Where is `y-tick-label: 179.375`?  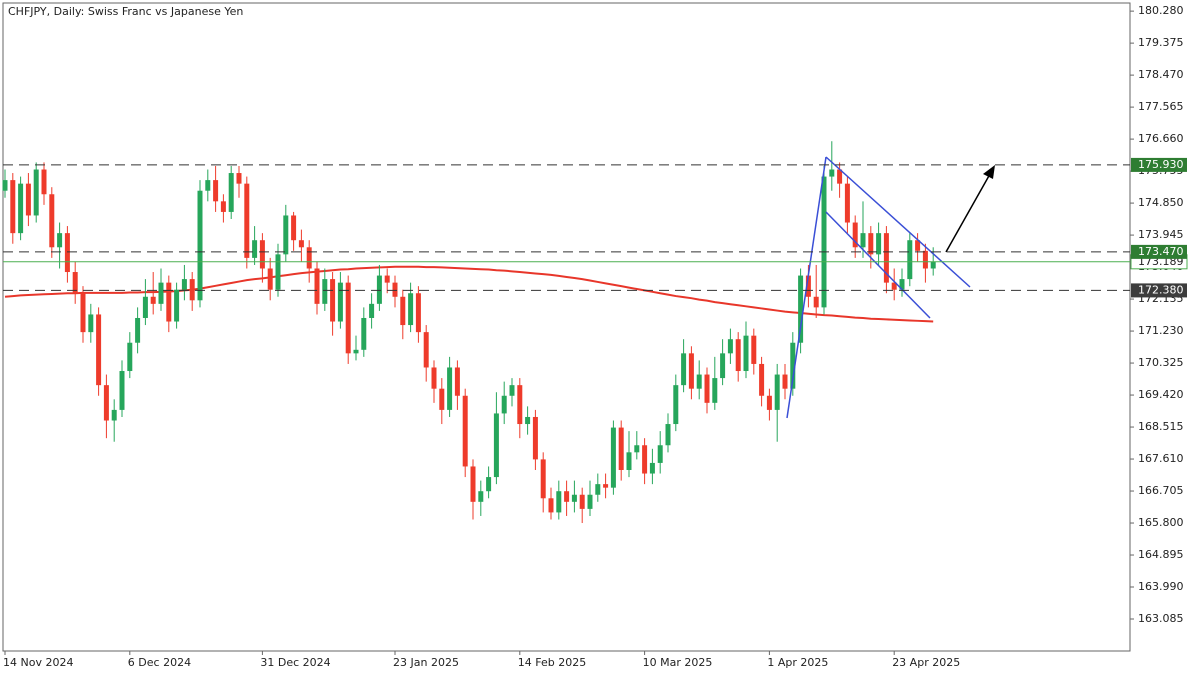
y-tick-label: 179.375 is located at coordinates (1161, 42).